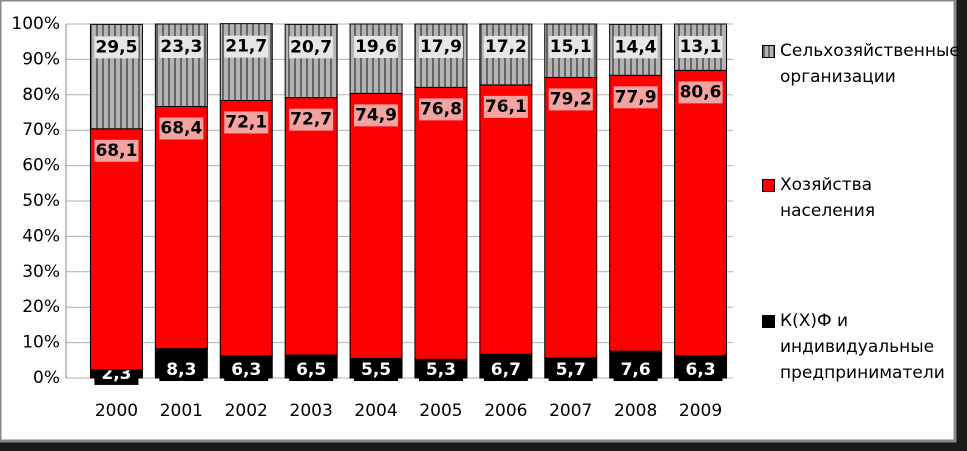 The height and width of the screenshot is (451, 967). What do you see at coordinates (35, 24) in the screenshot?
I see `y-tick-label: 100%` at bounding box center [35, 24].